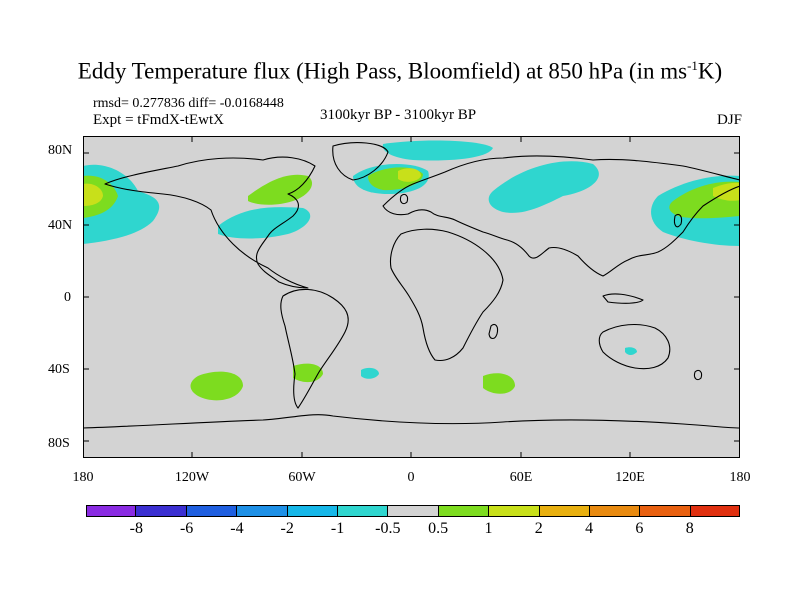  I want to click on colorbar-label: 8, so click(689, 528).